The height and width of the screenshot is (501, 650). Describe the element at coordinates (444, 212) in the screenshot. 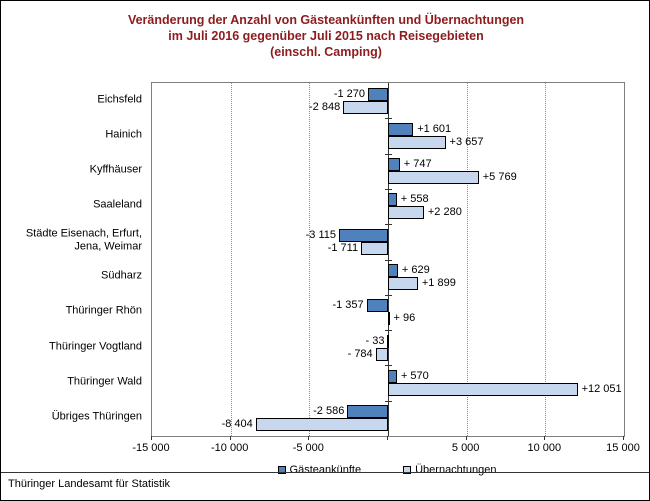

I see `value-label: +2 280` at that location.